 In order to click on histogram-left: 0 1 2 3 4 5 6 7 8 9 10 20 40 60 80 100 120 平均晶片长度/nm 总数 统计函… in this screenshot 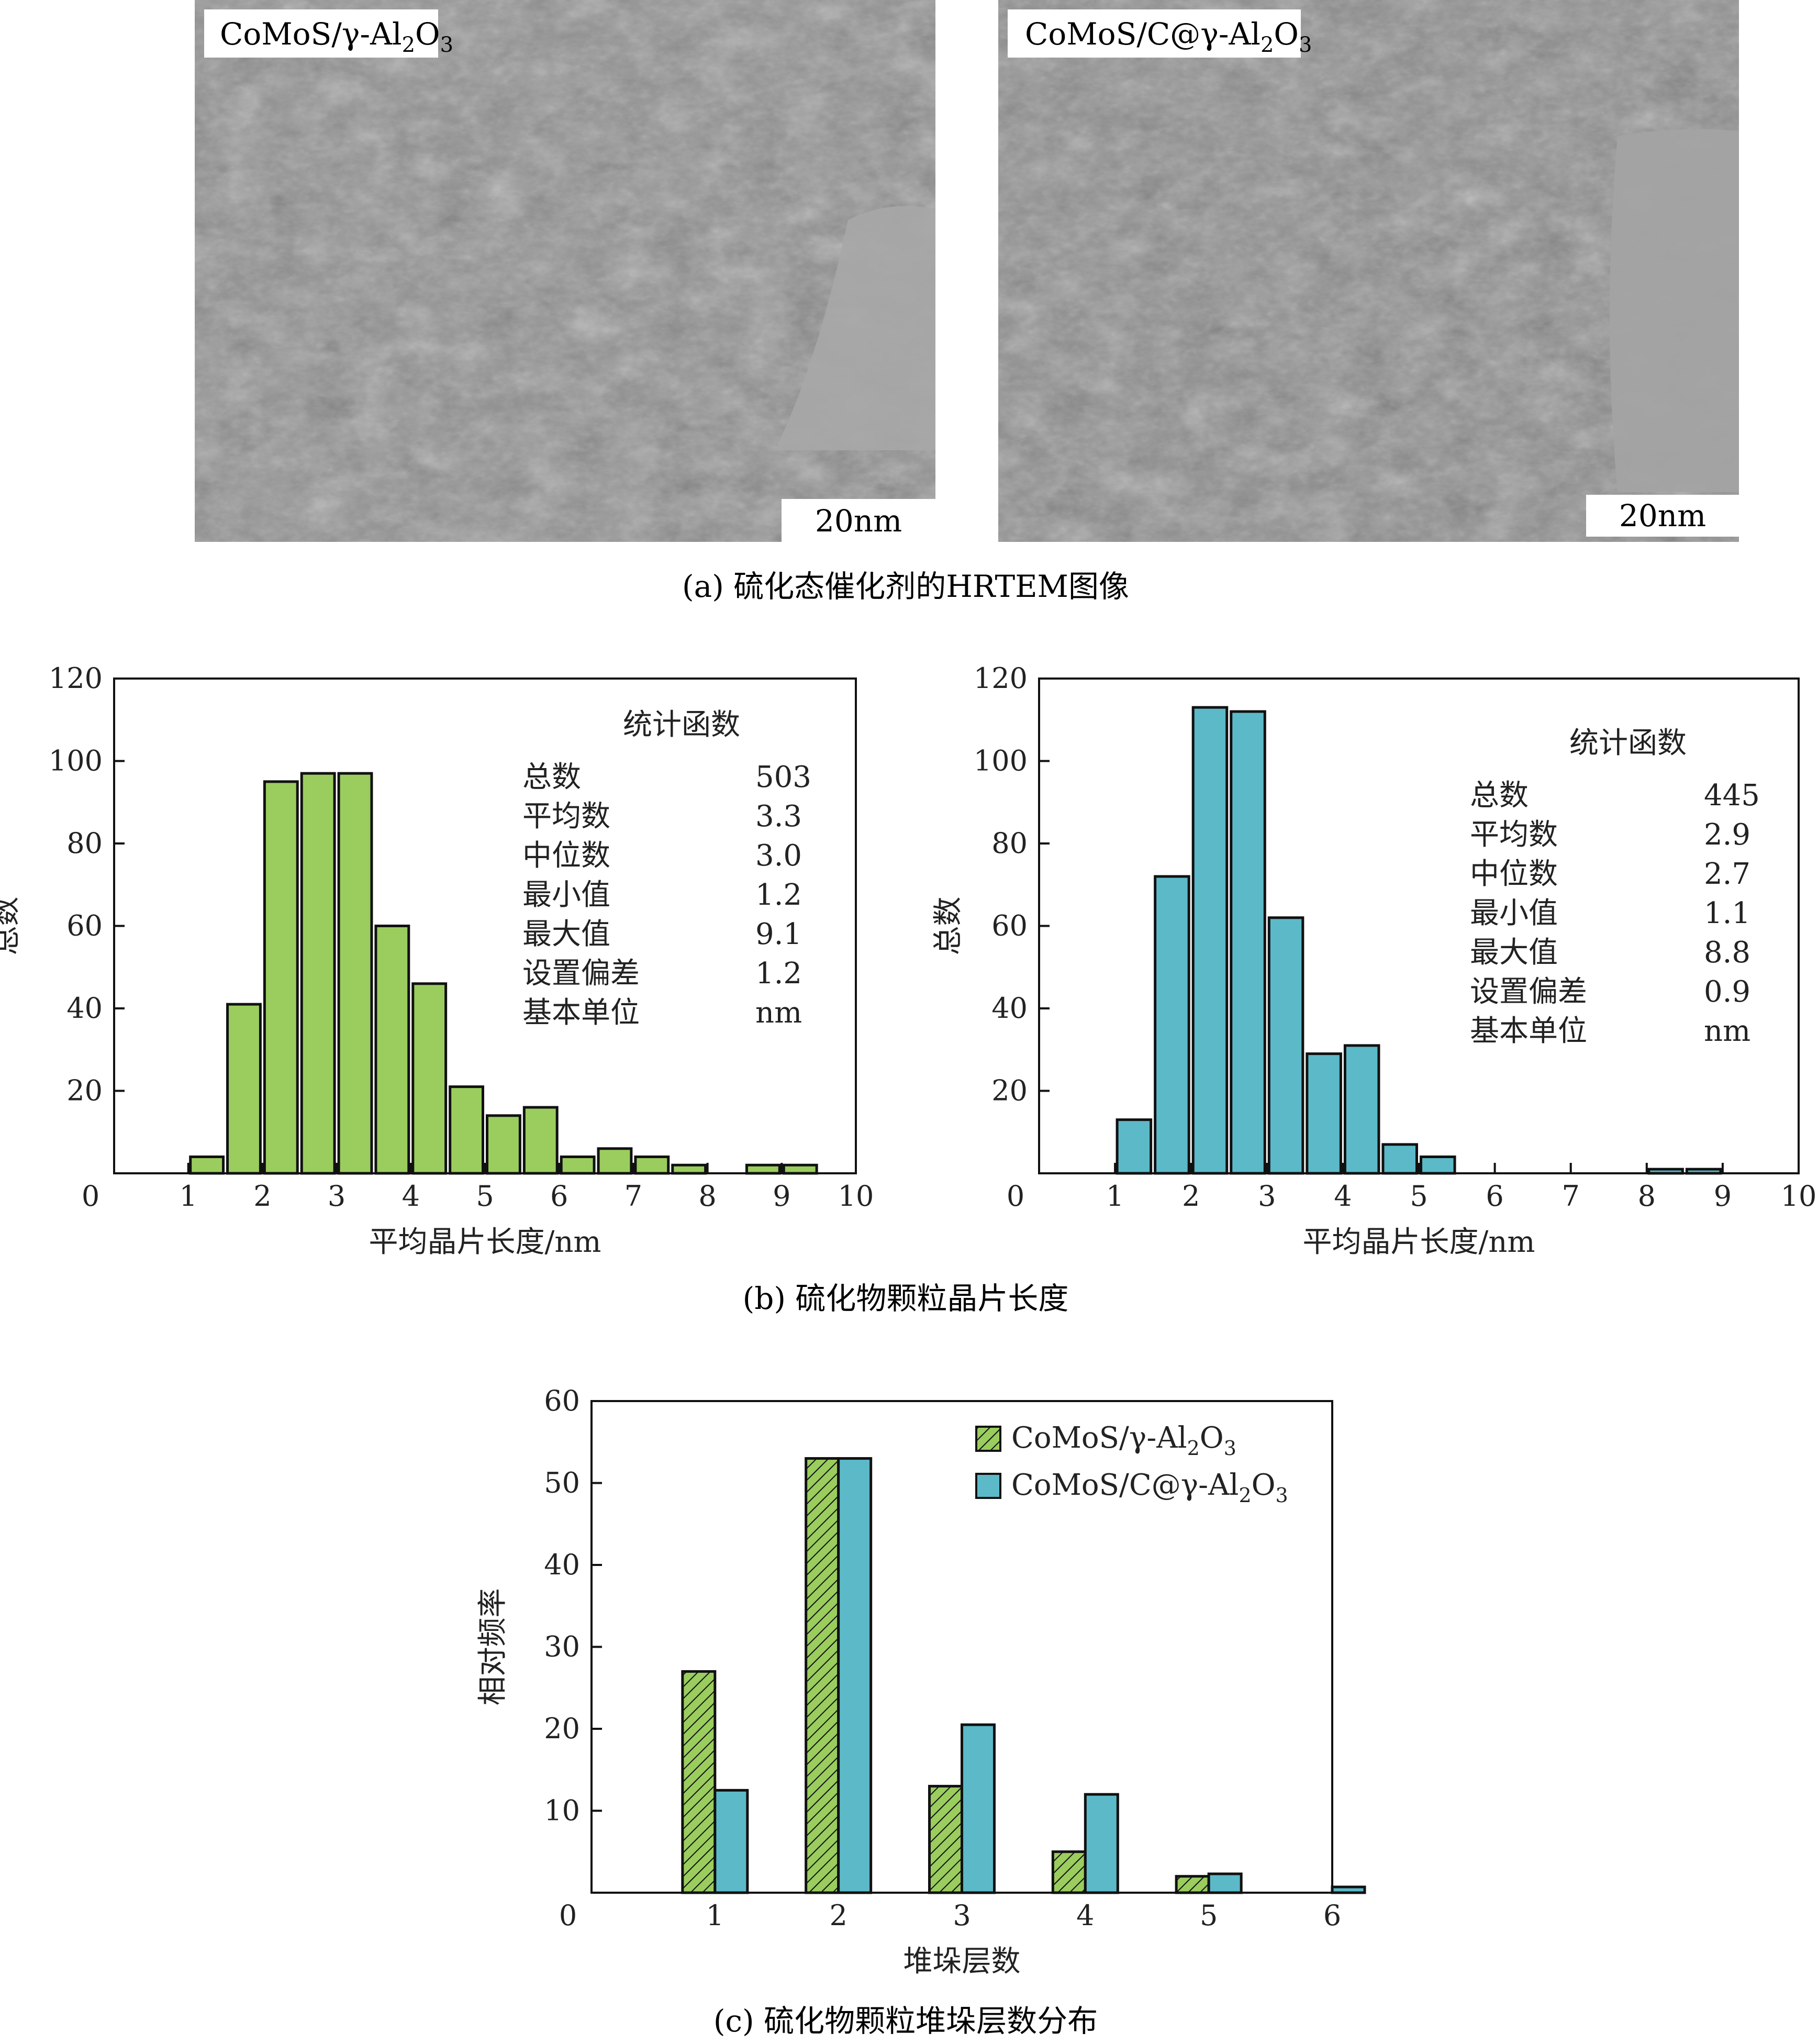, I will do `click(437, 960)`.